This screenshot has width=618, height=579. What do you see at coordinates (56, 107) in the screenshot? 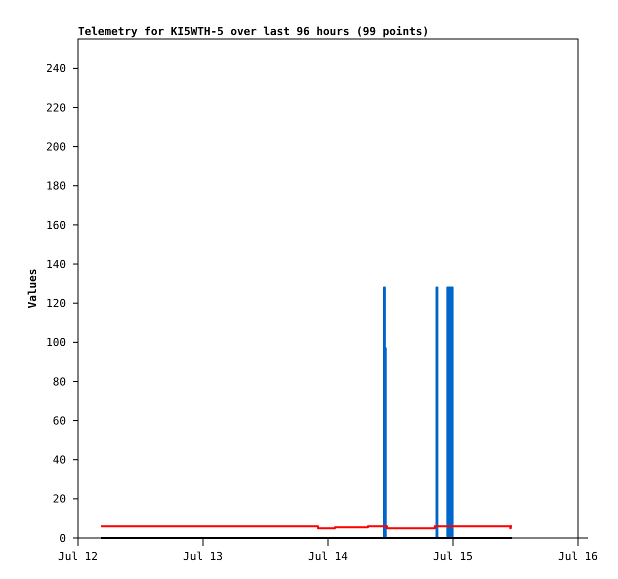
I see `y-tick-label: 220` at bounding box center [56, 107].